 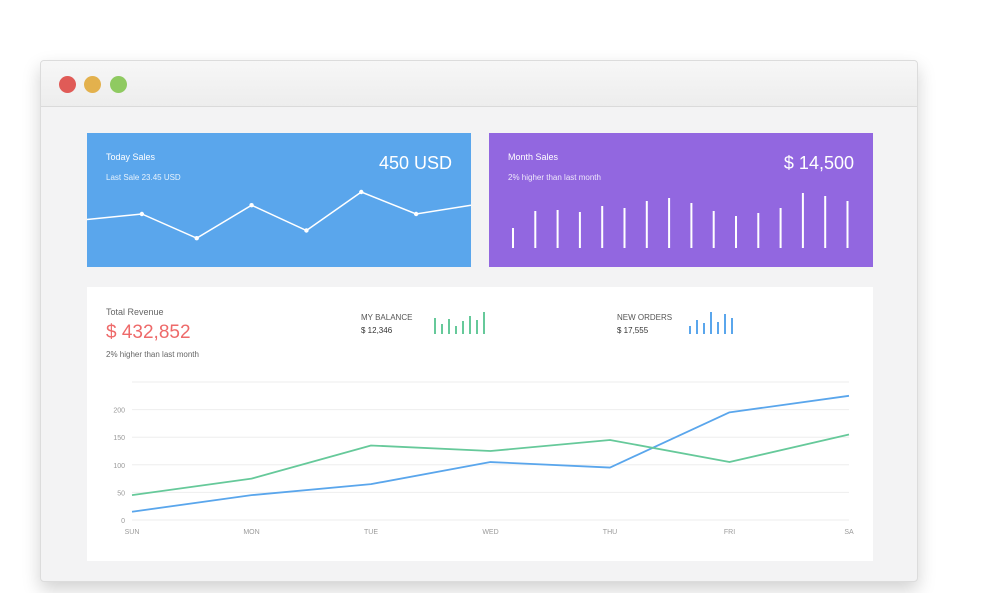 I want to click on month-sales-title: Month Sales, so click(x=533, y=157).